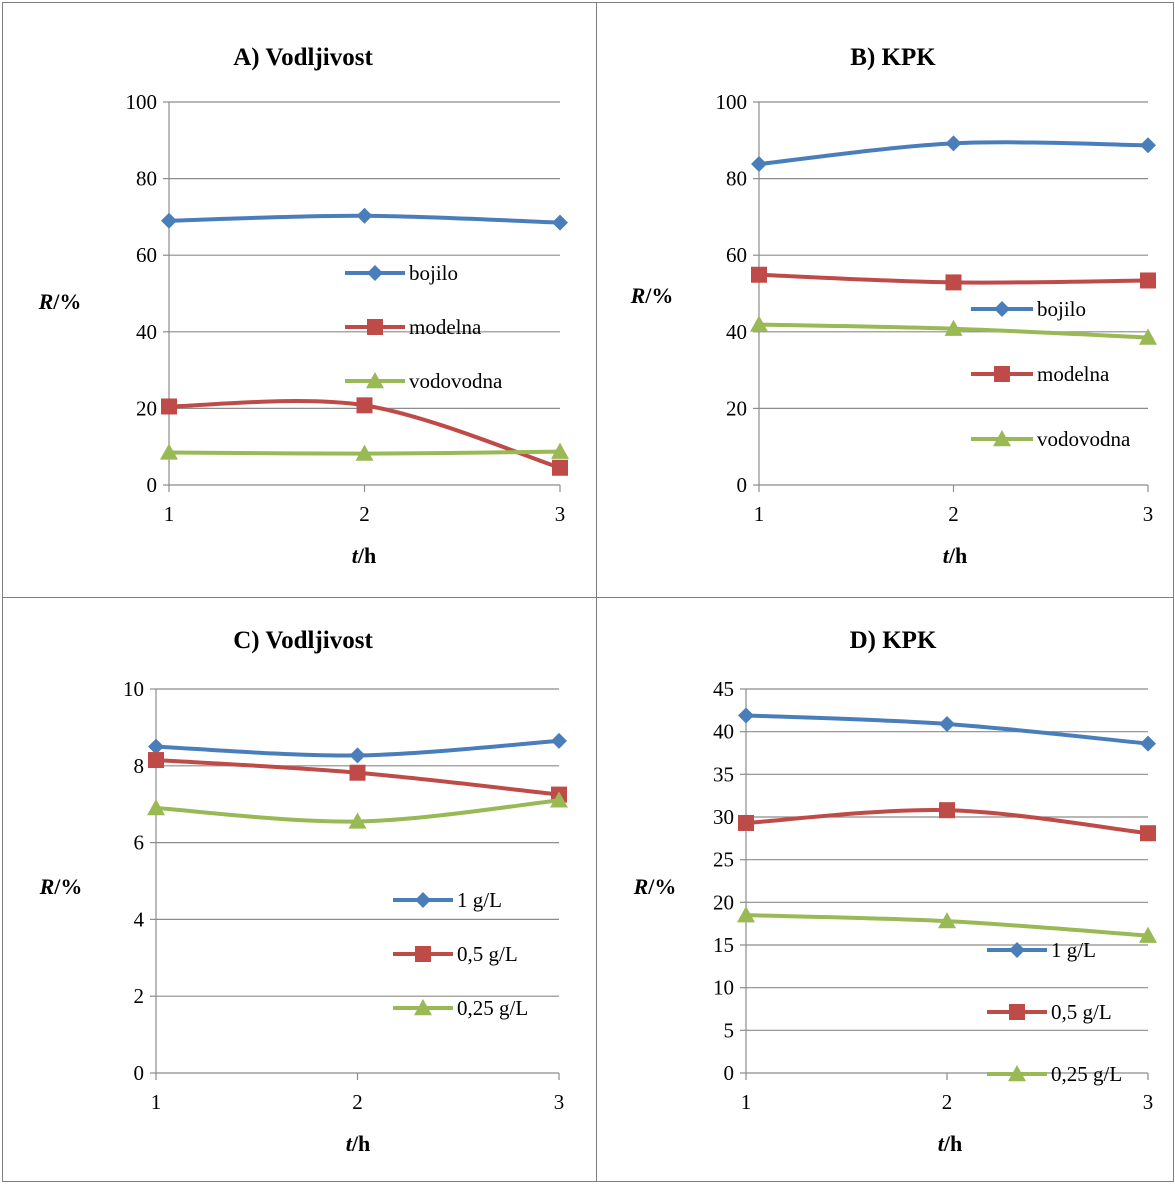 The image size is (1175, 1184). I want to click on chart-title: B) KPK, so click(893, 57).